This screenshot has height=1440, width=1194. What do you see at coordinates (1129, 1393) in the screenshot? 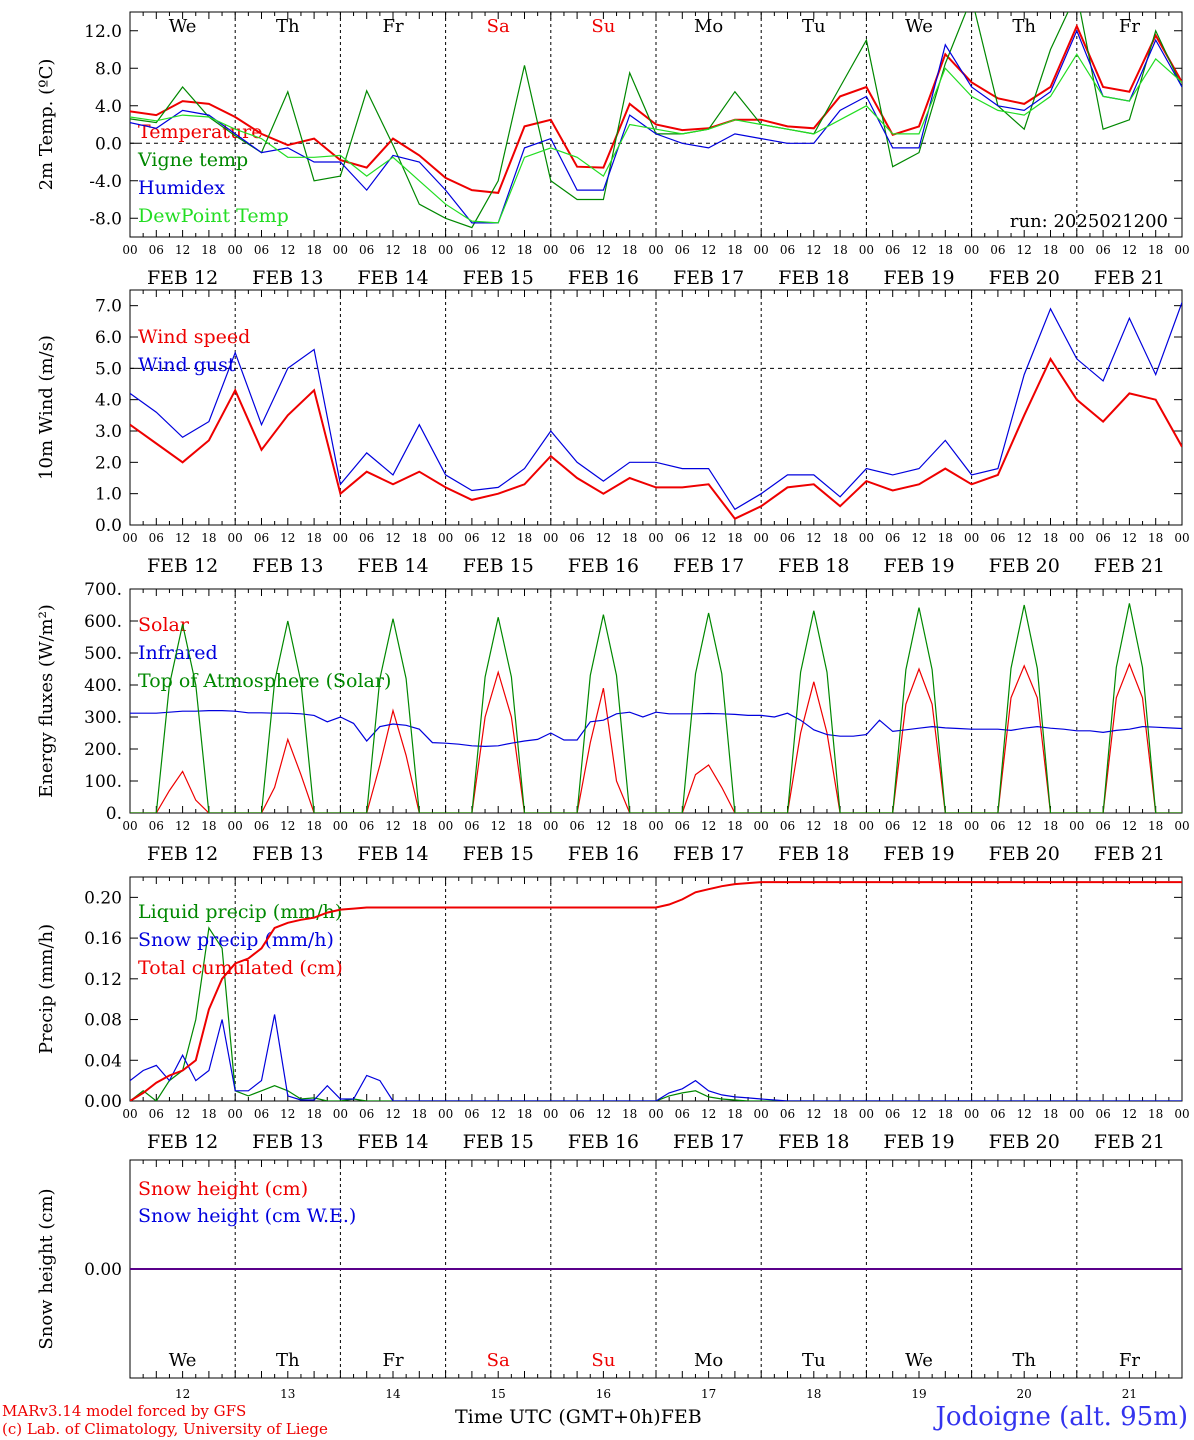
I see `day-number: 21` at bounding box center [1129, 1393].